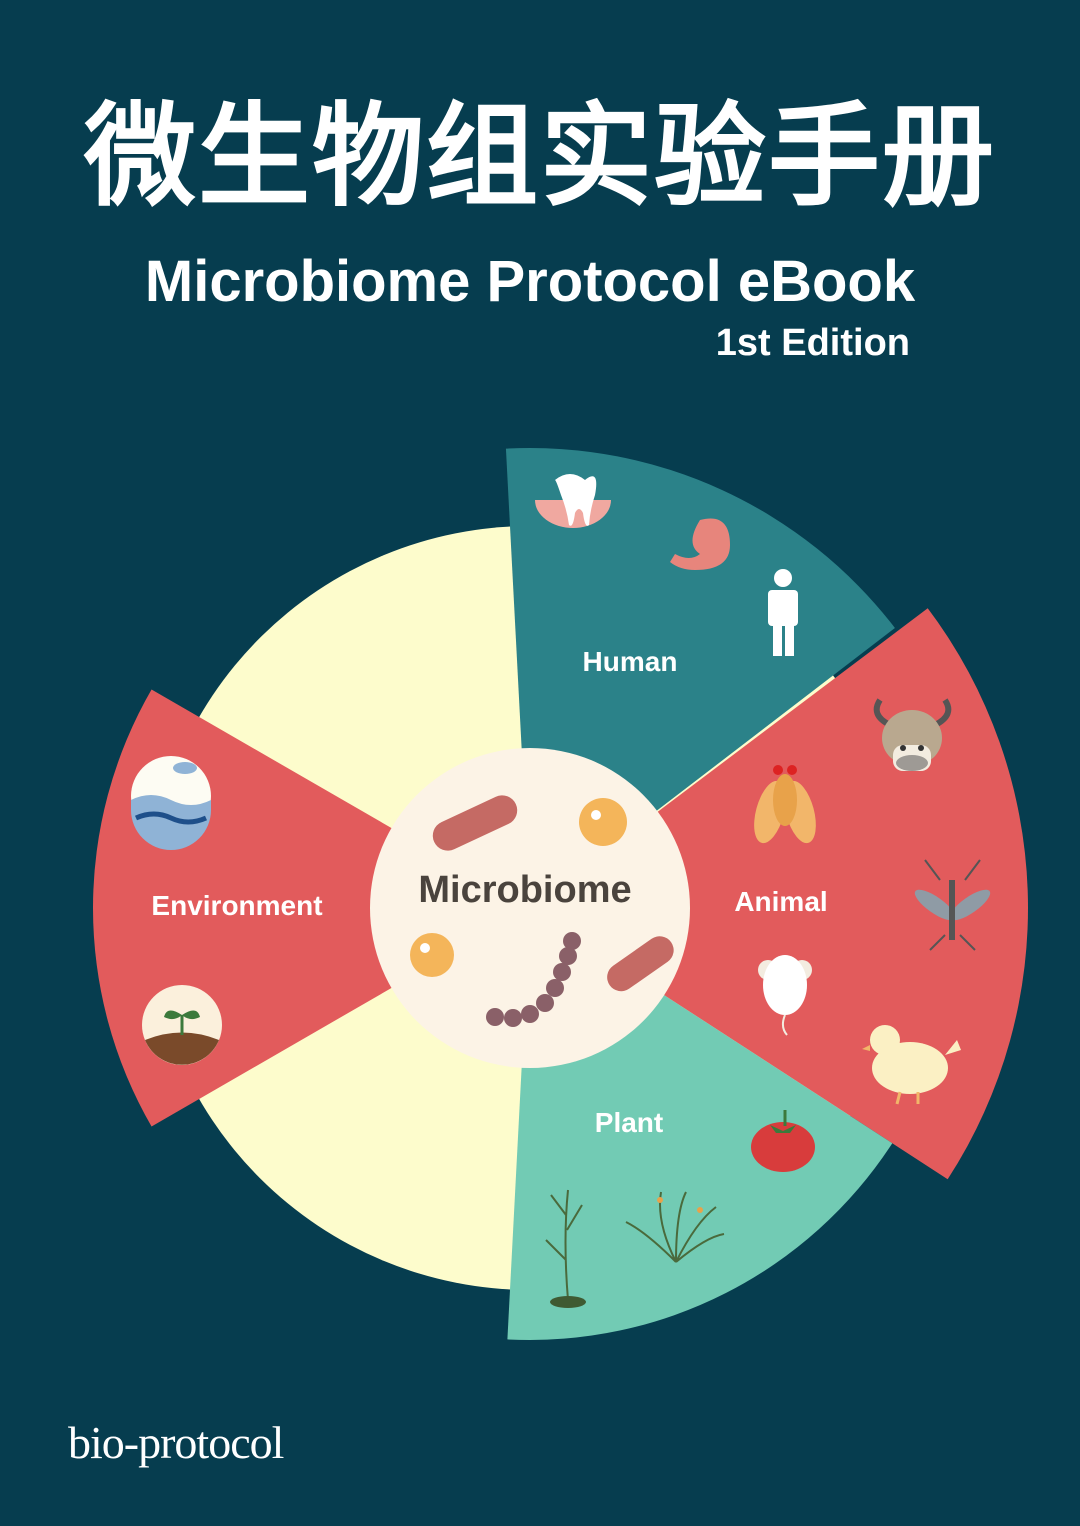 The height and width of the screenshot is (1526, 1080). What do you see at coordinates (780, 901) in the screenshot?
I see `sector-label-animal: Animal` at bounding box center [780, 901].